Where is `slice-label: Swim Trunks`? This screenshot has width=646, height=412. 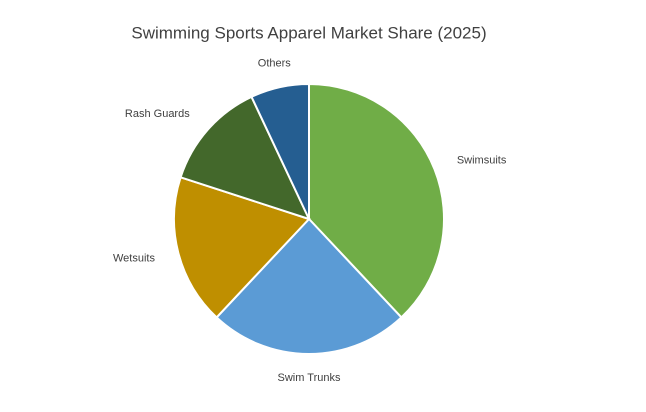
slice-label: Swim Trunks is located at coordinates (309, 378).